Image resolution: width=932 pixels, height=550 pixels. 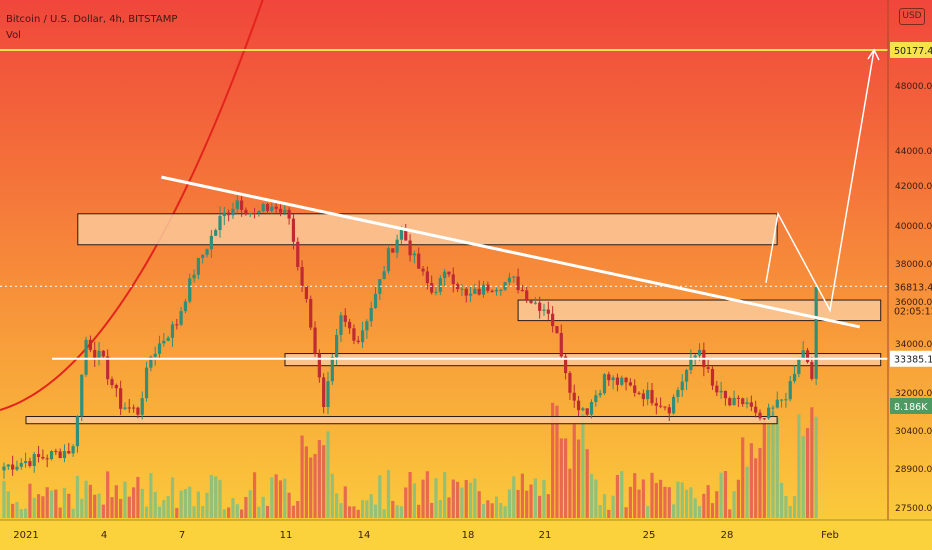 What do you see at coordinates (913, 287) in the screenshot?
I see `last-price-label: 36813.46` at bounding box center [913, 287].